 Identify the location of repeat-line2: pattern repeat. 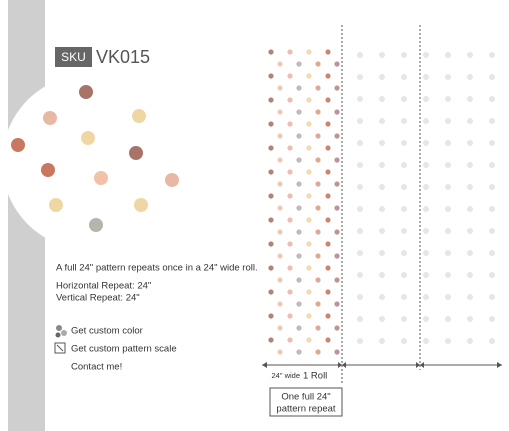
(306, 409).